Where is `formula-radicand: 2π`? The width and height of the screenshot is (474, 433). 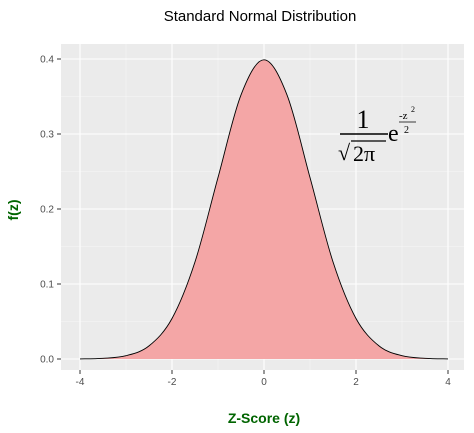
formula-radicand: 2π is located at coordinates (364, 153).